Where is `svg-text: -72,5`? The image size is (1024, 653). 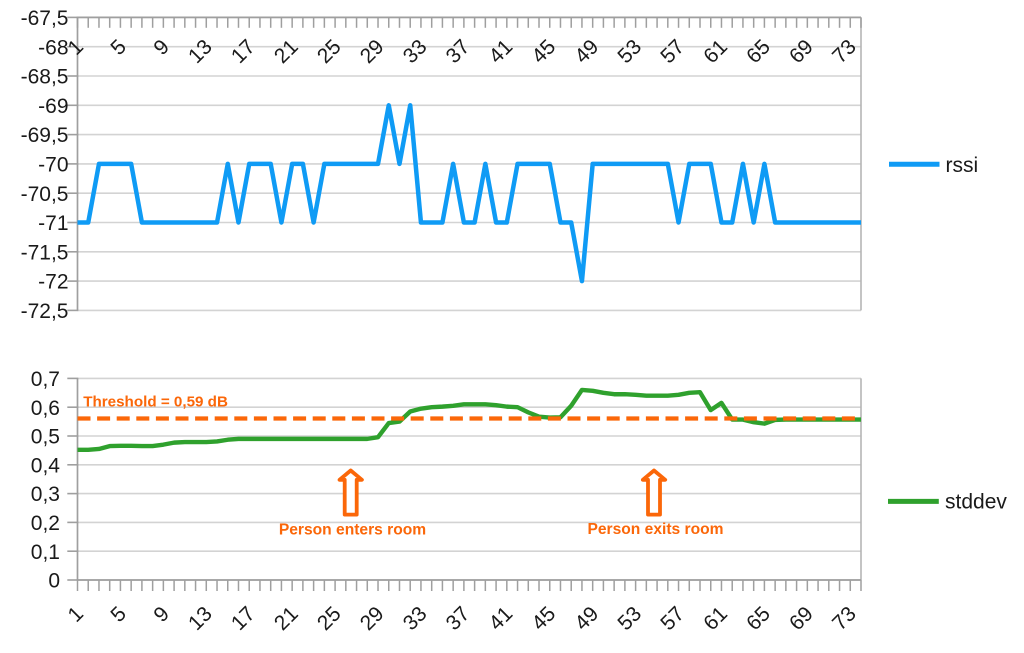
svg-text: -72,5 is located at coordinates (45, 311).